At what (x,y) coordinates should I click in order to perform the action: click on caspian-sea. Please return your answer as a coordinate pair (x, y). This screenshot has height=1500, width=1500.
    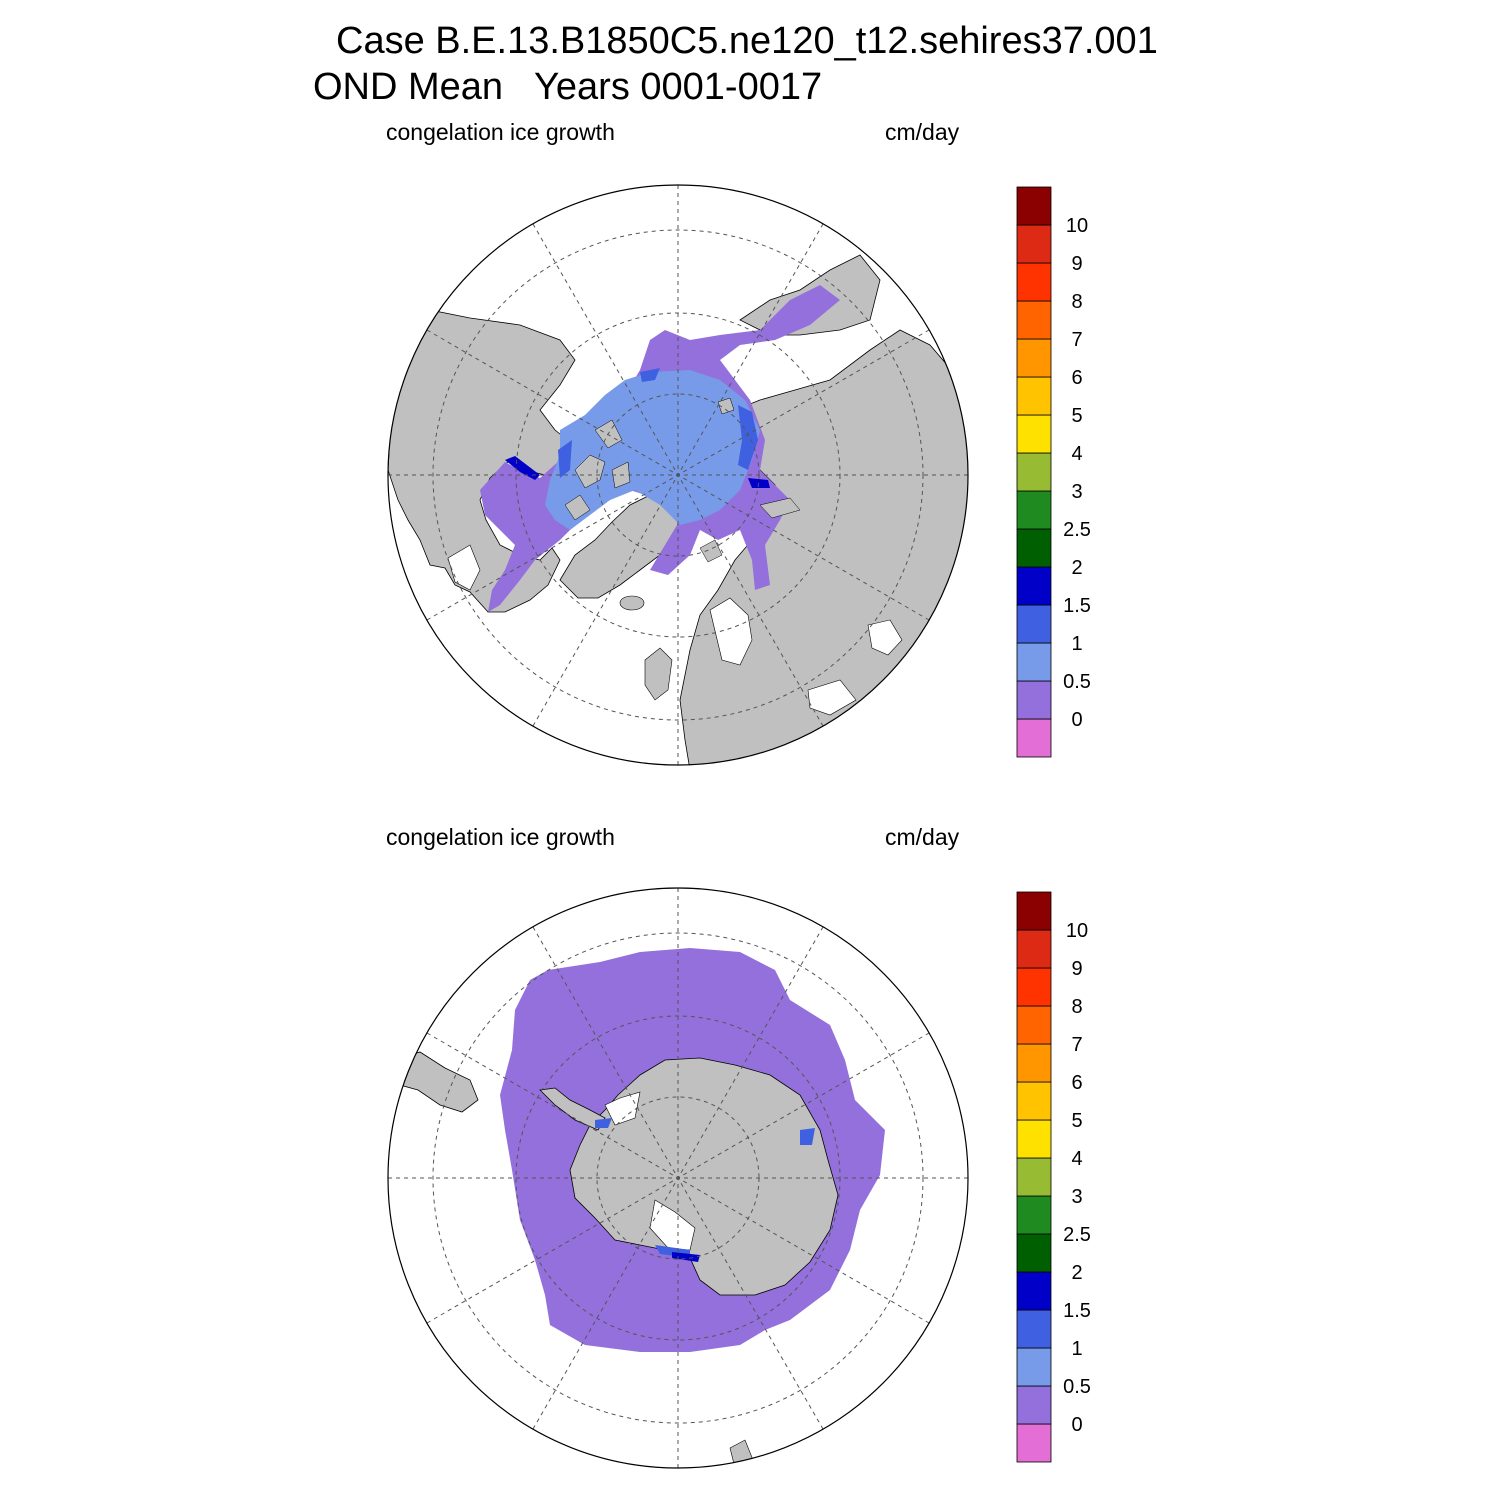
    Looking at the image, I should click on (885, 637).